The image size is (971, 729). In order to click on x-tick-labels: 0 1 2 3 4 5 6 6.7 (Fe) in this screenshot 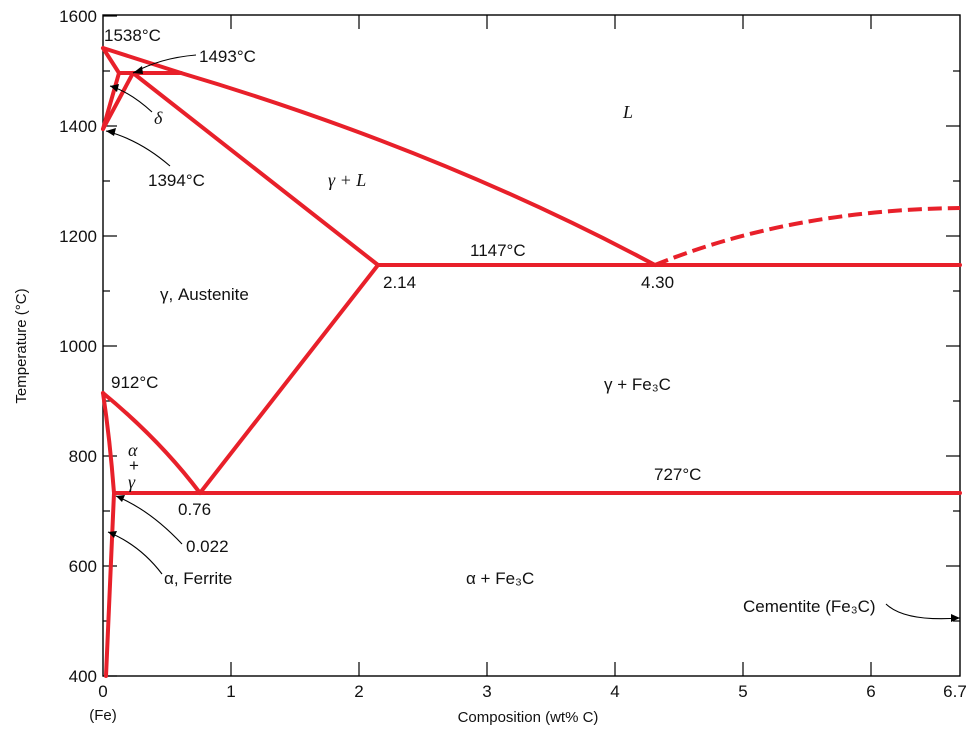, I will do `click(528, 703)`.